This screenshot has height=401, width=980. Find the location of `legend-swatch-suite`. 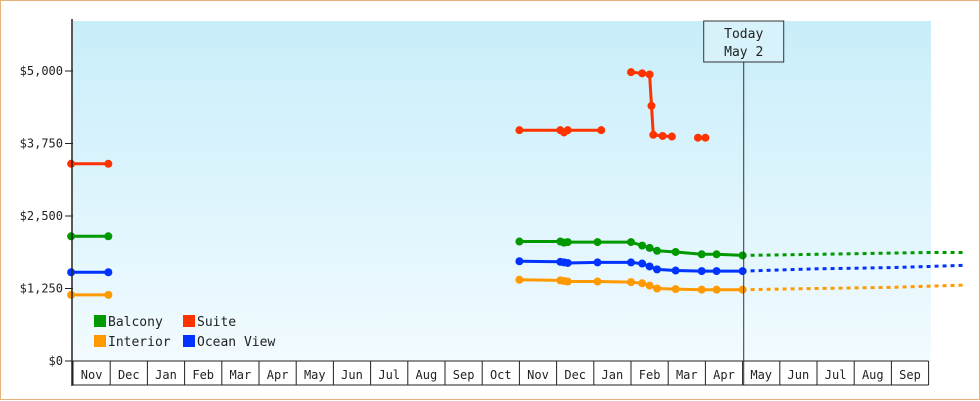

legend-swatch-suite is located at coordinates (189, 321).